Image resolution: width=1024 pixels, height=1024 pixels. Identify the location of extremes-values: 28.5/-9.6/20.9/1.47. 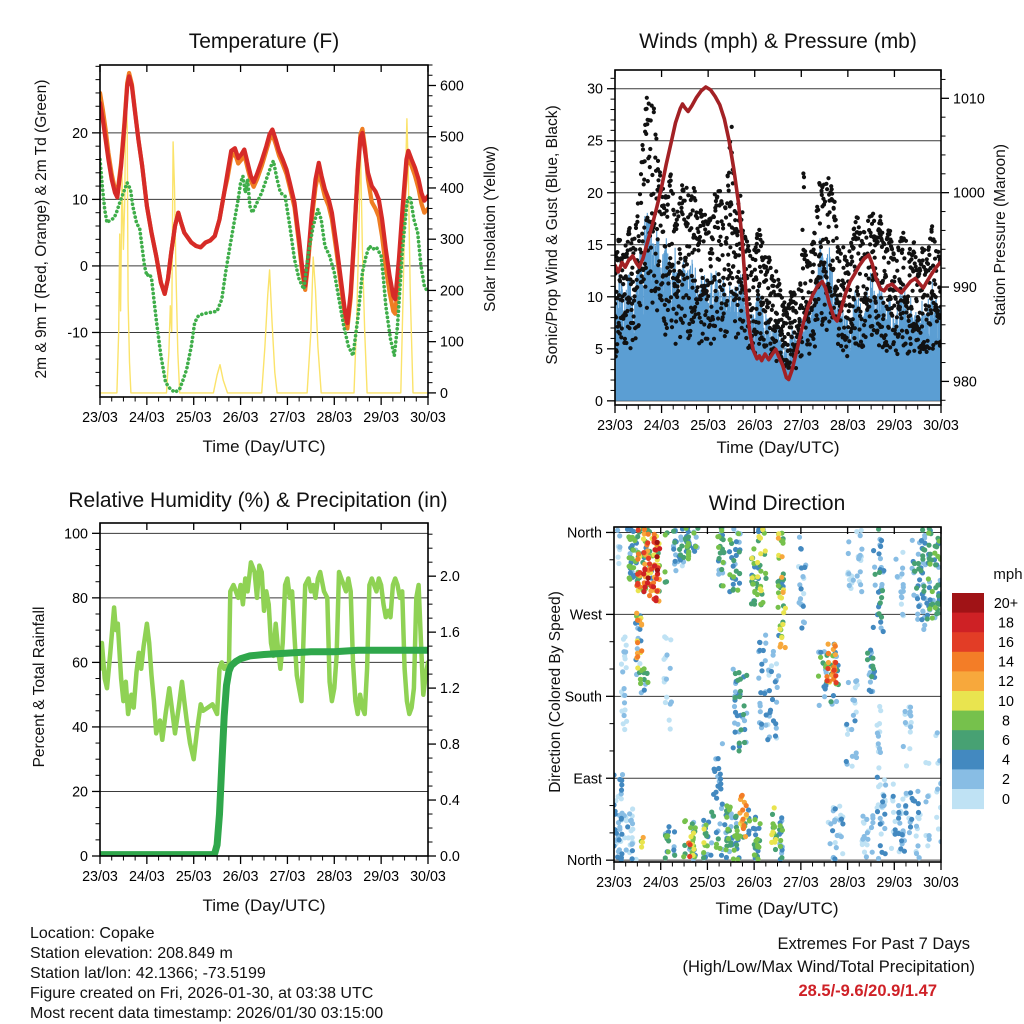
(867, 991).